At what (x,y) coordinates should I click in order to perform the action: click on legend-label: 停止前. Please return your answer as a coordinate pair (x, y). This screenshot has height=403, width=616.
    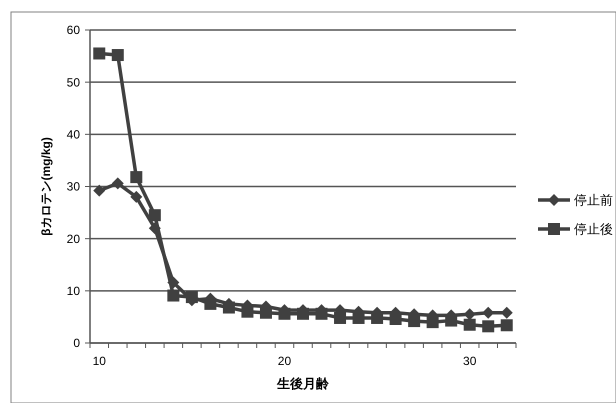
    Looking at the image, I should click on (593, 200).